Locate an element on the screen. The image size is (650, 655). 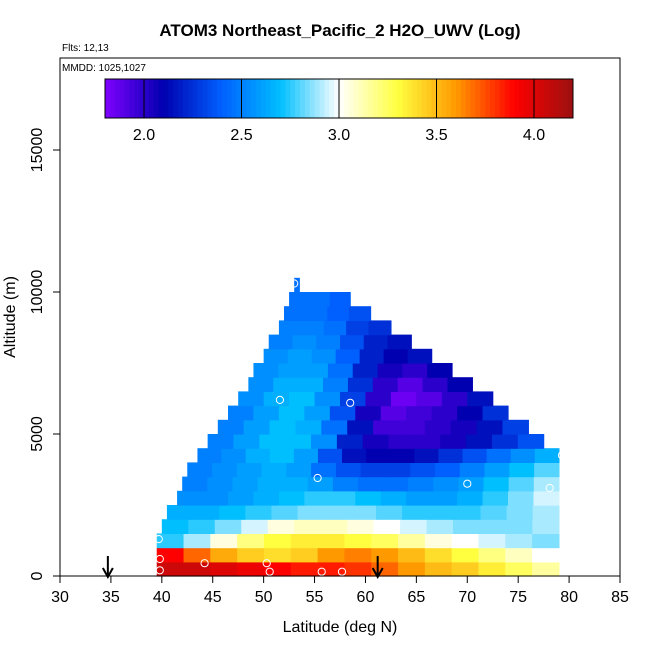
y-tick-label: 10000 is located at coordinates (37, 292).